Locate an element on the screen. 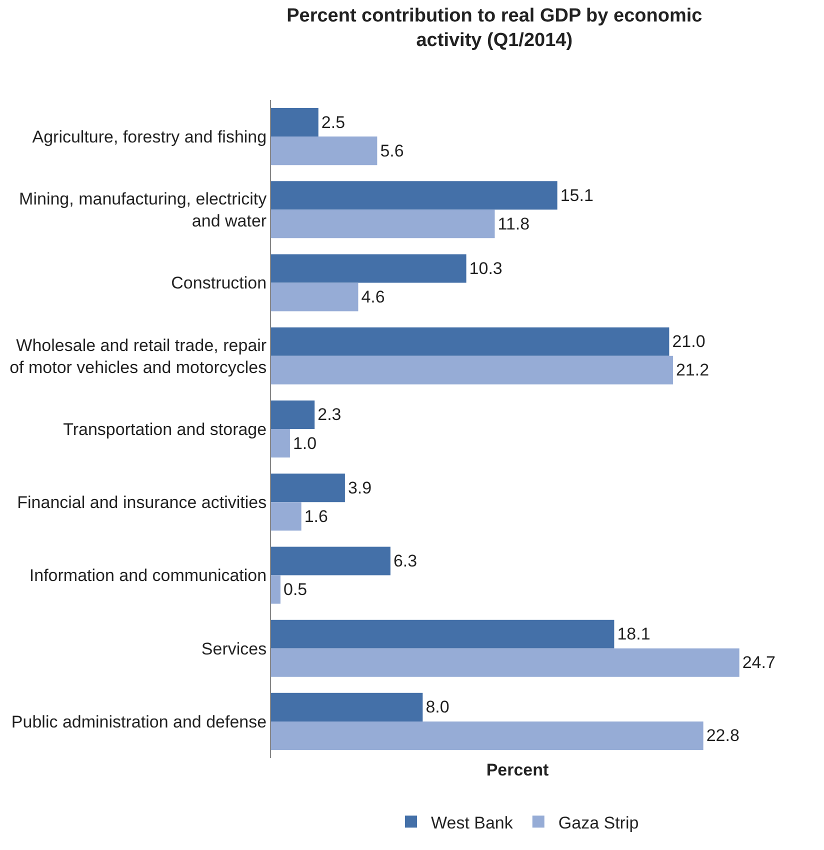  data-label: 21.0 is located at coordinates (689, 342).